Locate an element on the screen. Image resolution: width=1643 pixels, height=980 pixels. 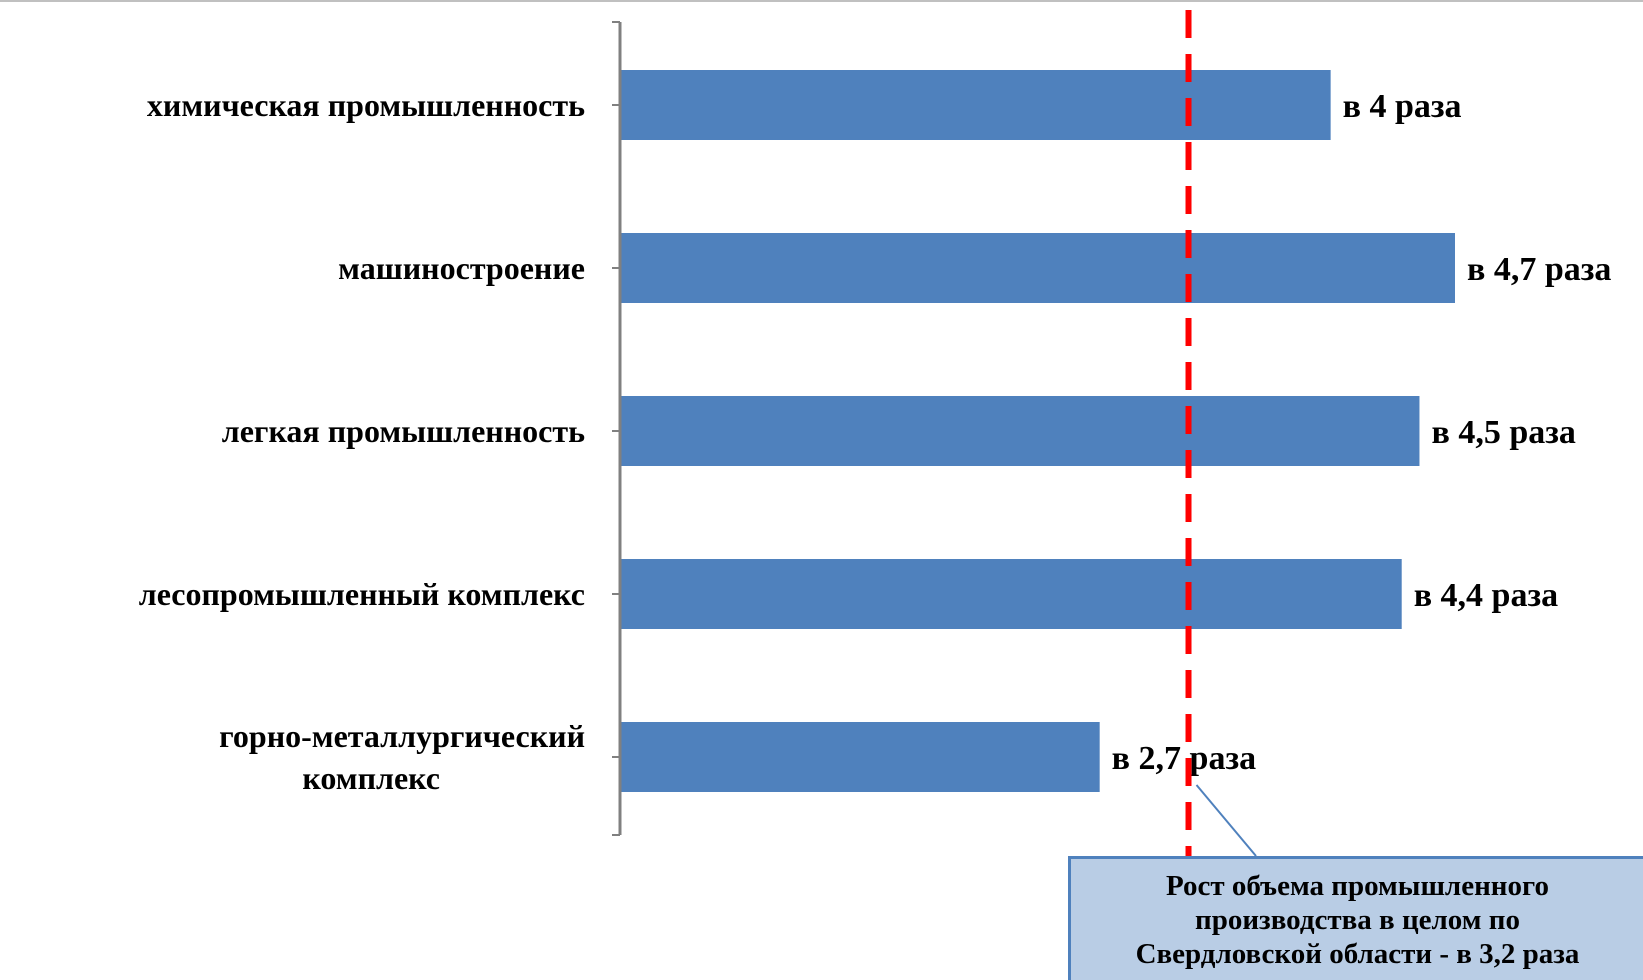
y-axis is located at coordinates (617, 428).